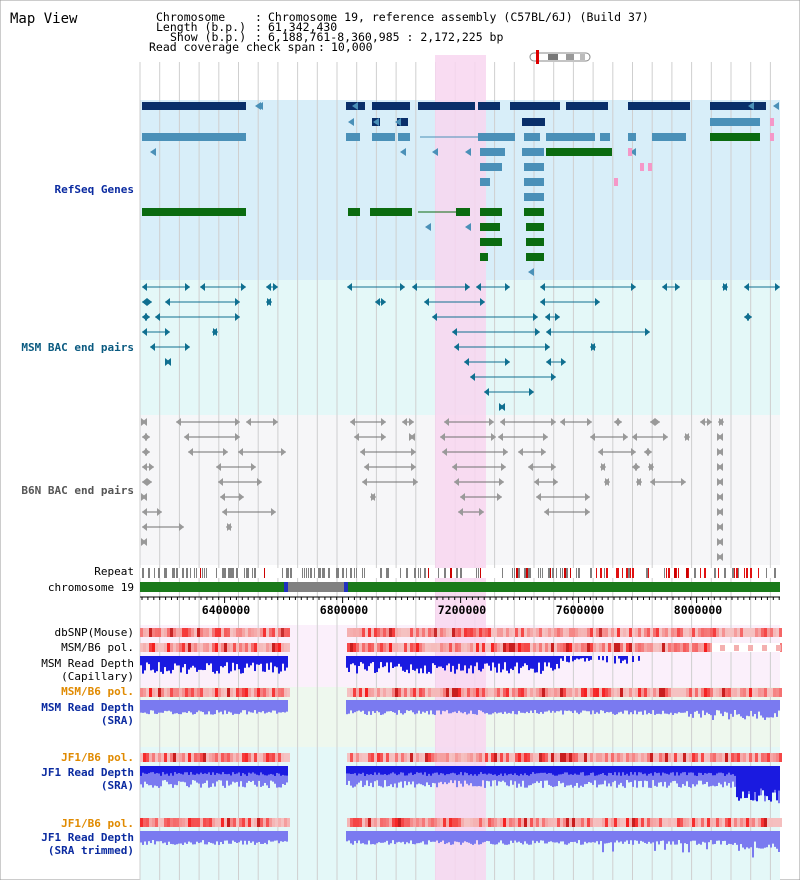 This screenshot has width=800, height=880. Describe the element at coordinates (460, 587) in the screenshot. I see `chromosome-bar` at that location.